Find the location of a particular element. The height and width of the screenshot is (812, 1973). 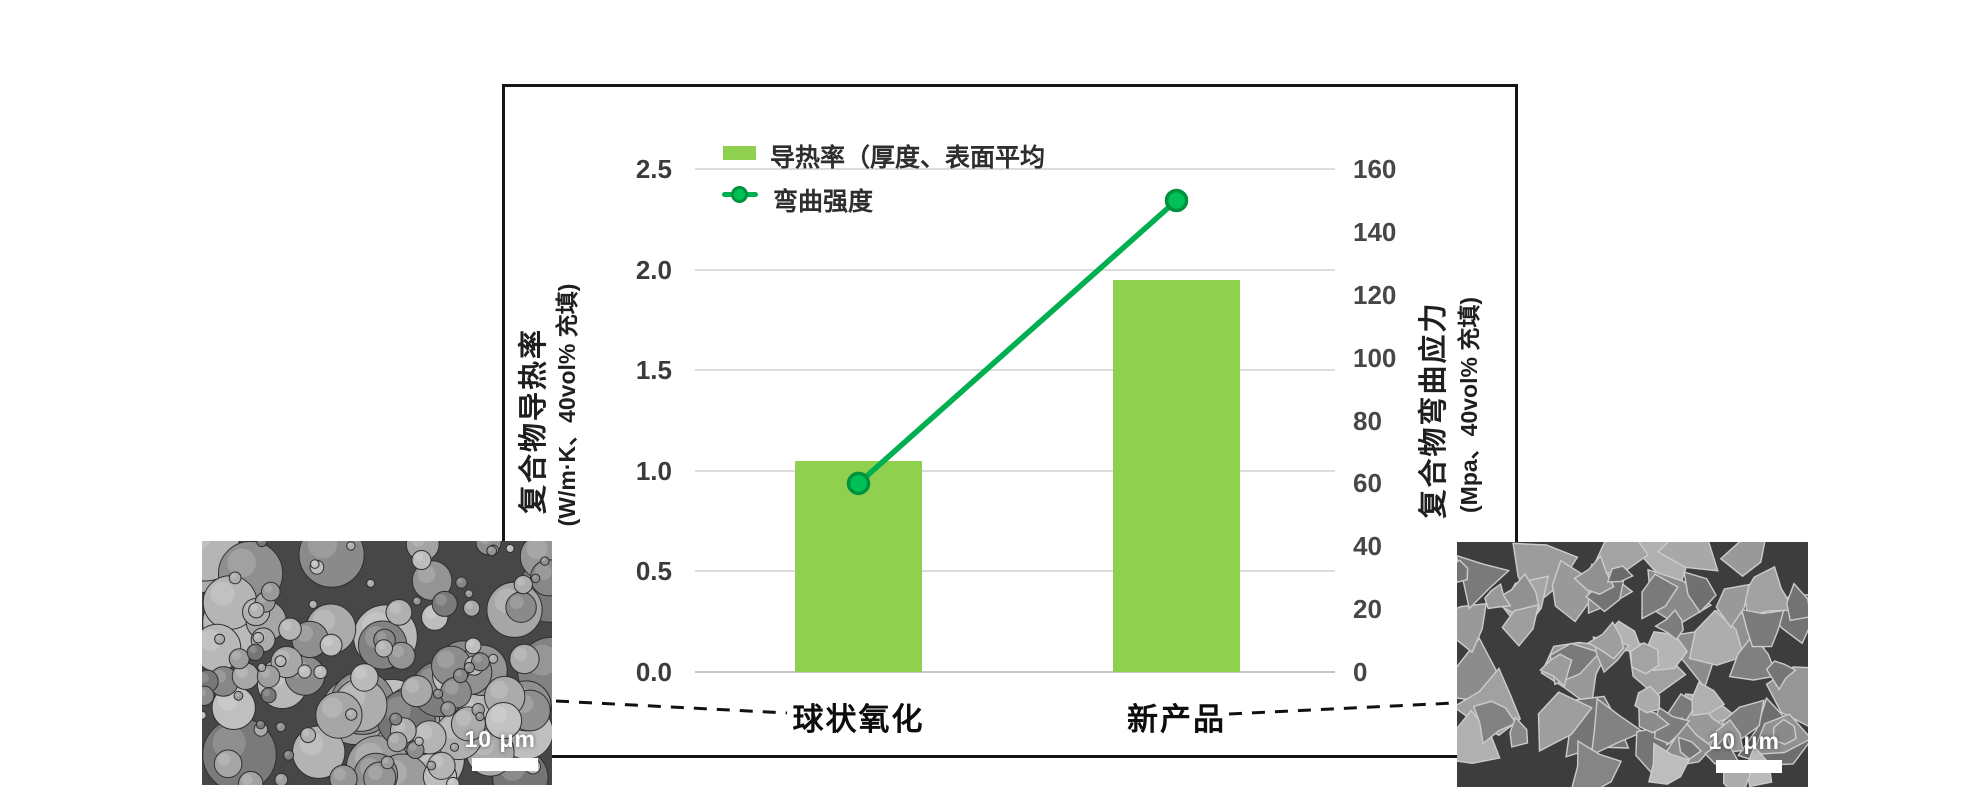

sem-image-flake-particles: 10 μm is located at coordinates (1632, 664).